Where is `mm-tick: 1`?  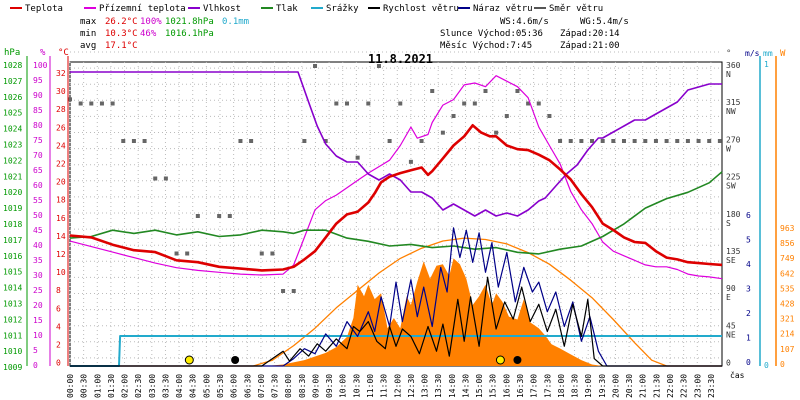 mm-tick: 1 is located at coordinates (766, 64).